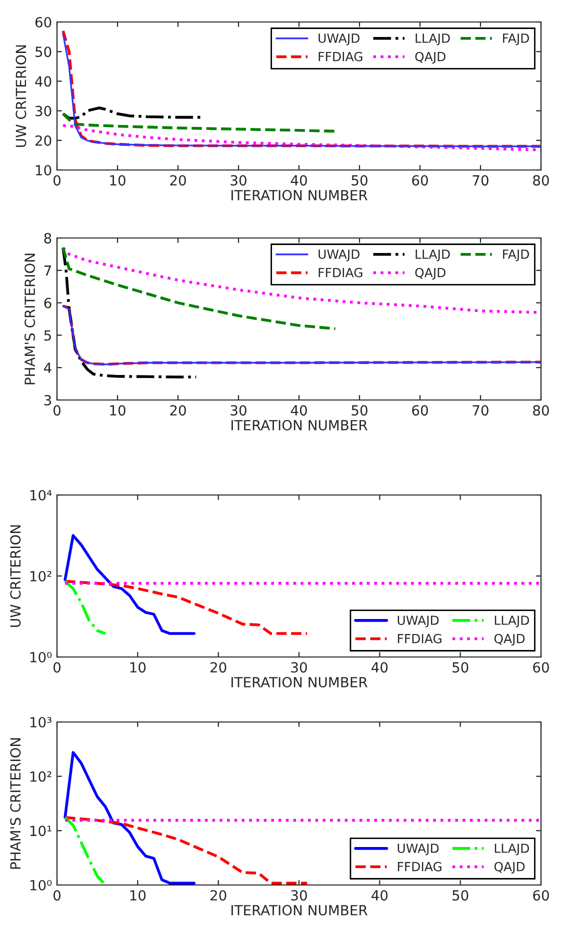 This screenshot has width=564, height=928. Describe the element at coordinates (47, 335) in the screenshot. I see `y-tick-label: 5` at that location.